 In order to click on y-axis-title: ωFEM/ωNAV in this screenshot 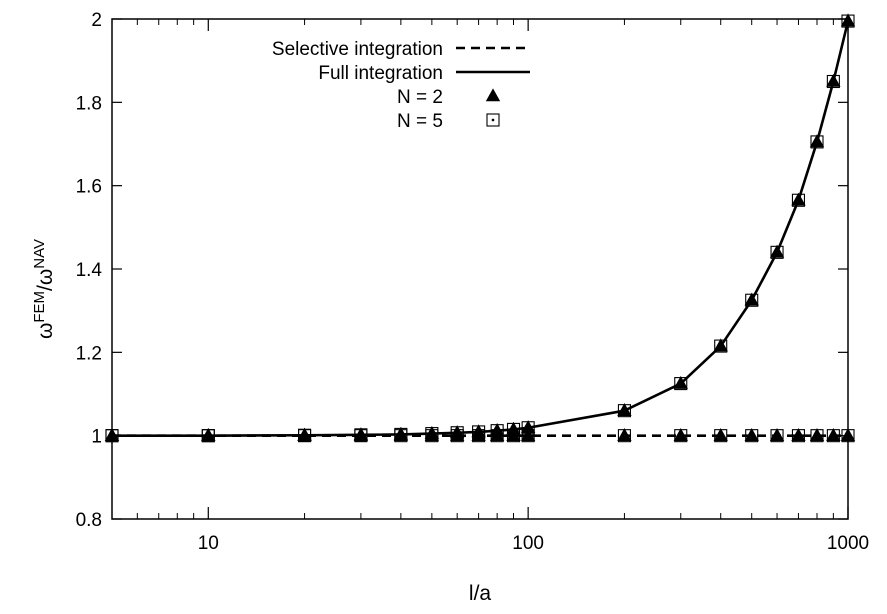, I will do `click(44, 289)`.